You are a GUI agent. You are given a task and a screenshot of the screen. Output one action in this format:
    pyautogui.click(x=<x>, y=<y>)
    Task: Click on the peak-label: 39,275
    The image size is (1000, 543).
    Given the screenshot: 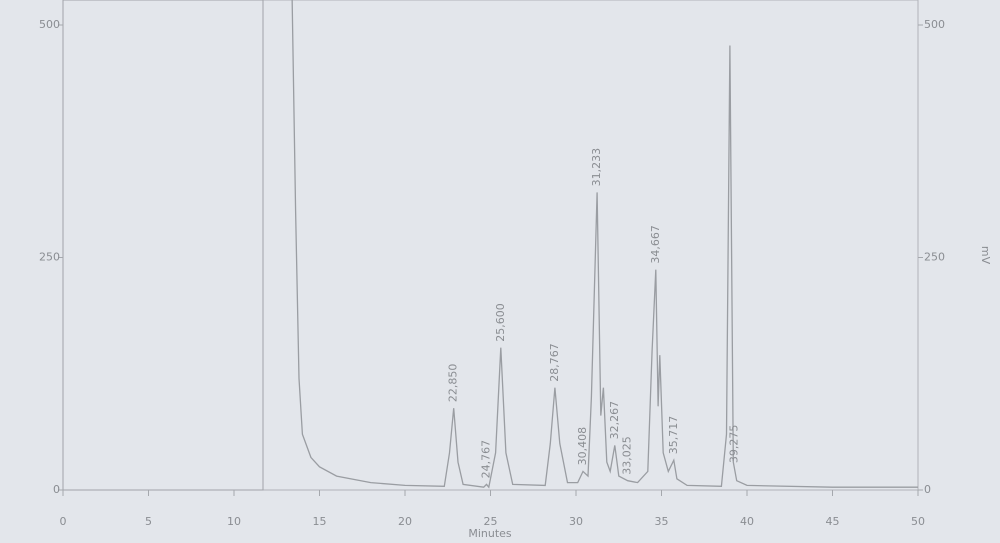 What is the action you would take?
    pyautogui.click(x=734, y=444)
    